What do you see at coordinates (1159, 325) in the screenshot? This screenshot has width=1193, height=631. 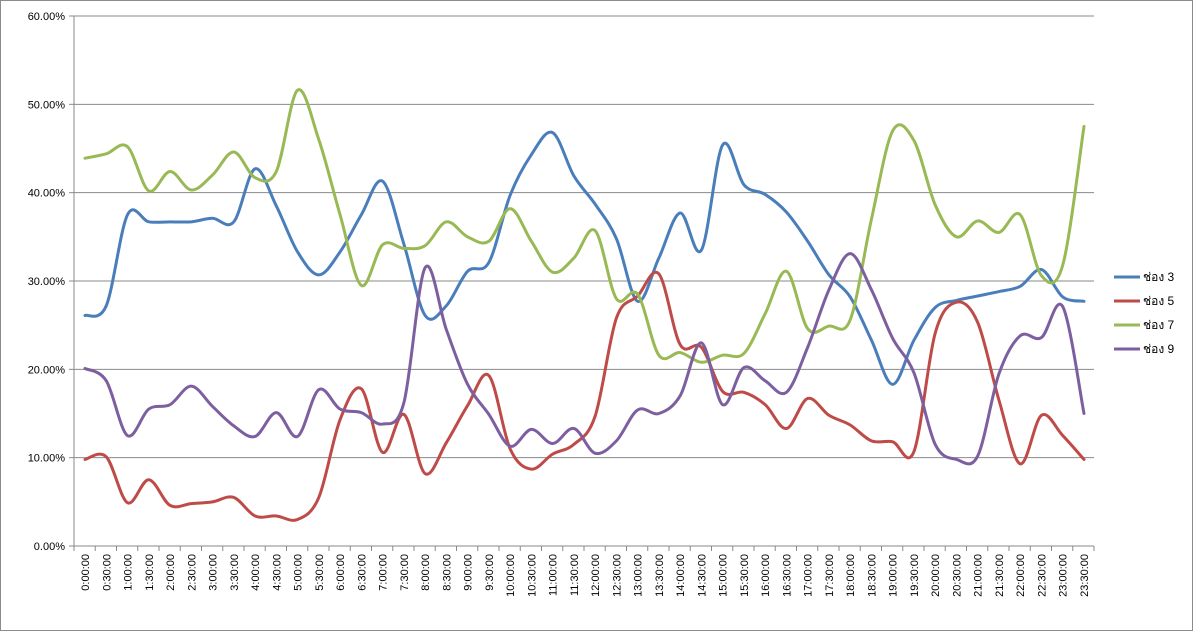 I see `legend-label: ช่อง 7` at bounding box center [1159, 325].